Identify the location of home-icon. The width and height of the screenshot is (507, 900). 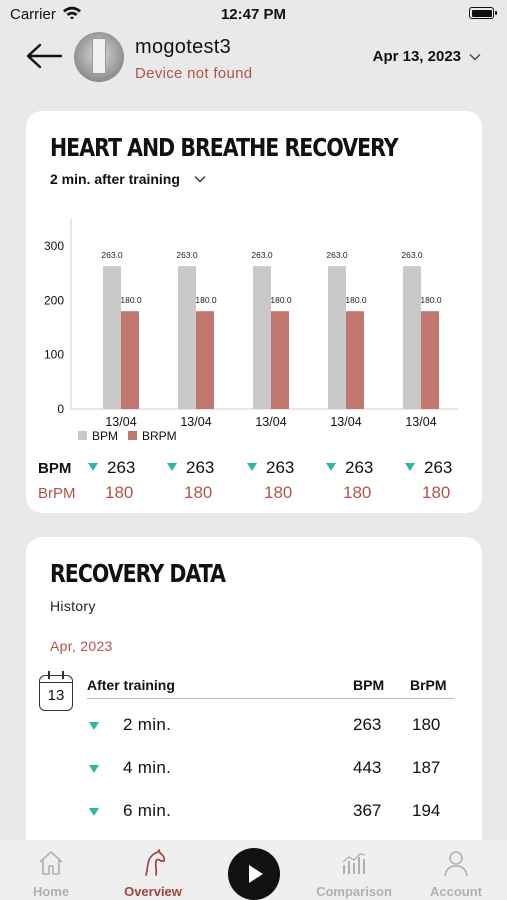
(51, 863).